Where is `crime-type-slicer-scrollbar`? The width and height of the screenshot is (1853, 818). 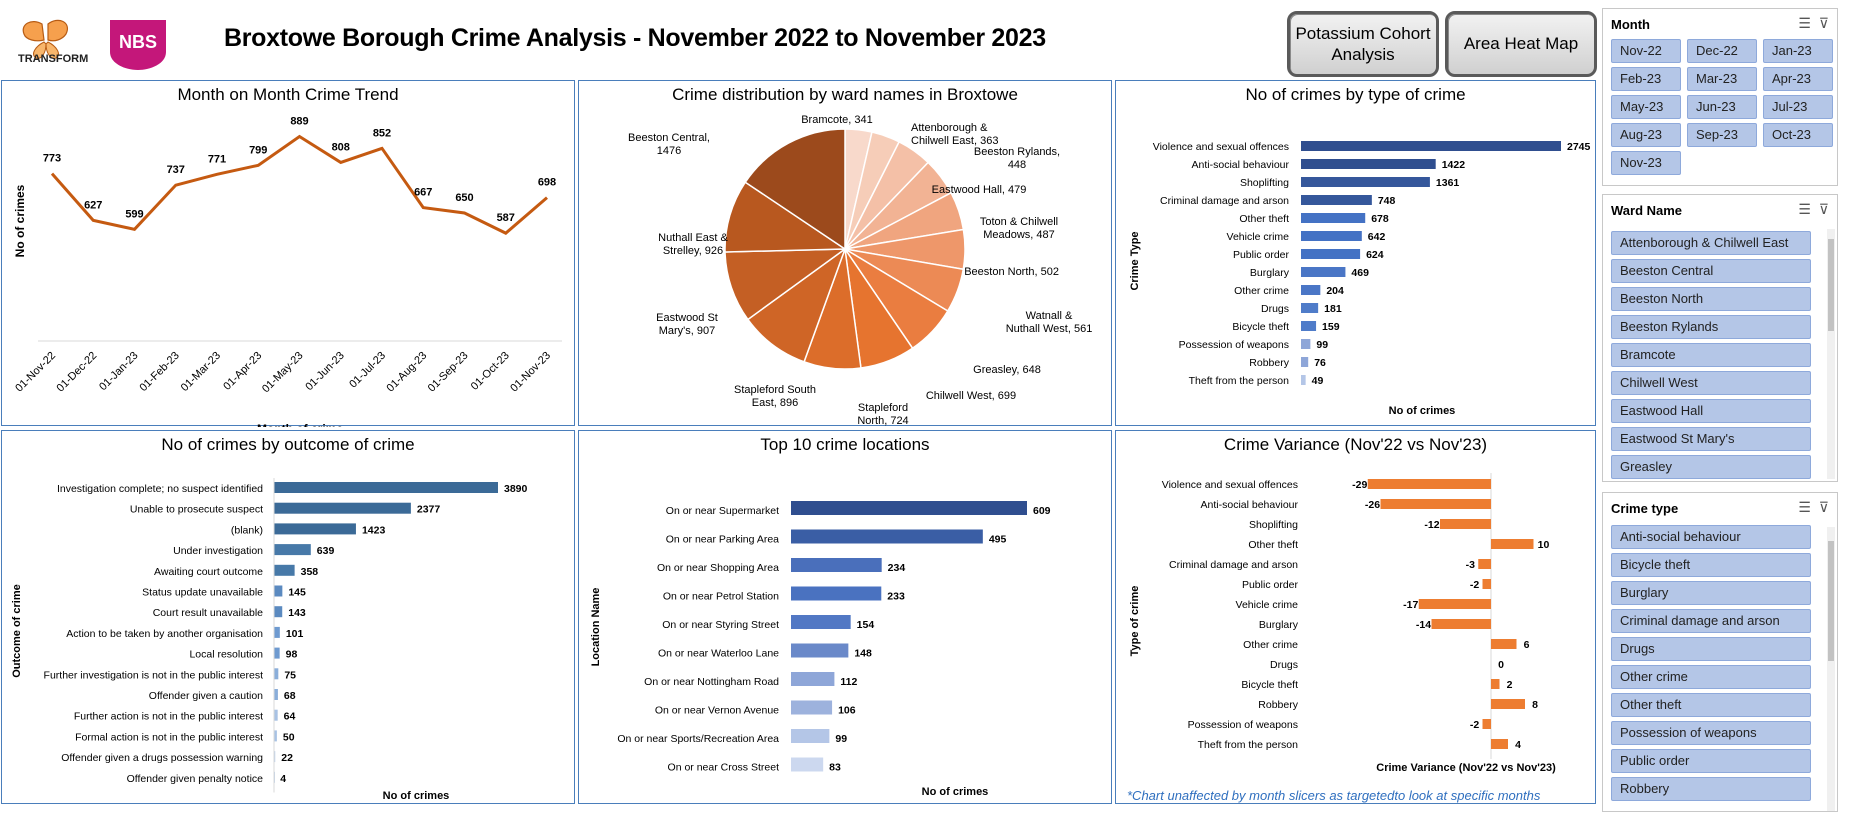 crime-type-slicer-scrollbar is located at coordinates (1831, 669).